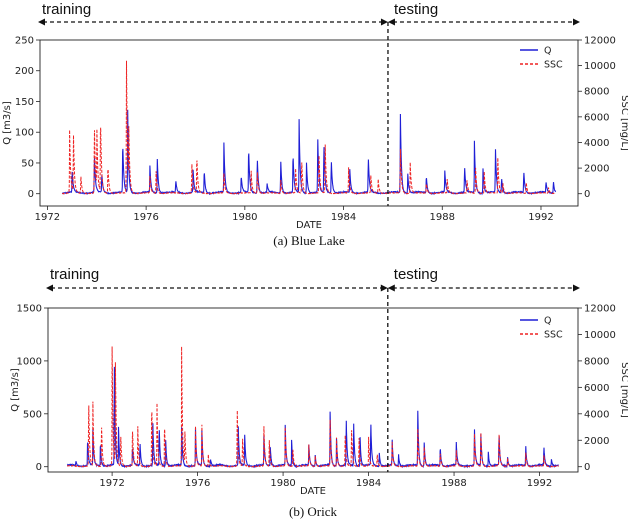 This screenshot has width=628, height=526. I want to click on y-left-tick-label: 250, so click(24, 41).